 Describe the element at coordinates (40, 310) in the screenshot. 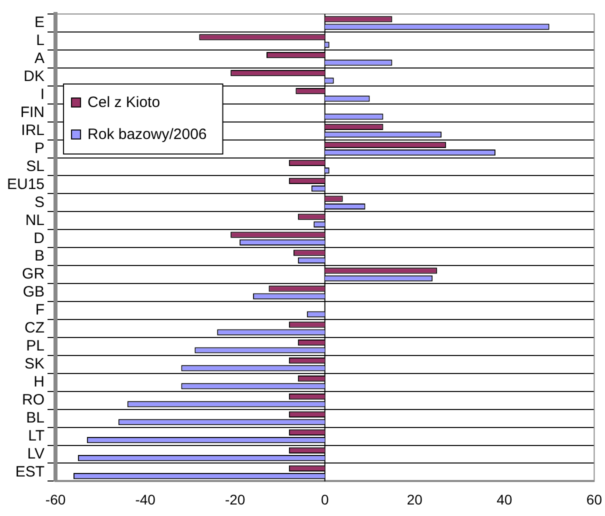

I see `y-tick-label: F` at that location.